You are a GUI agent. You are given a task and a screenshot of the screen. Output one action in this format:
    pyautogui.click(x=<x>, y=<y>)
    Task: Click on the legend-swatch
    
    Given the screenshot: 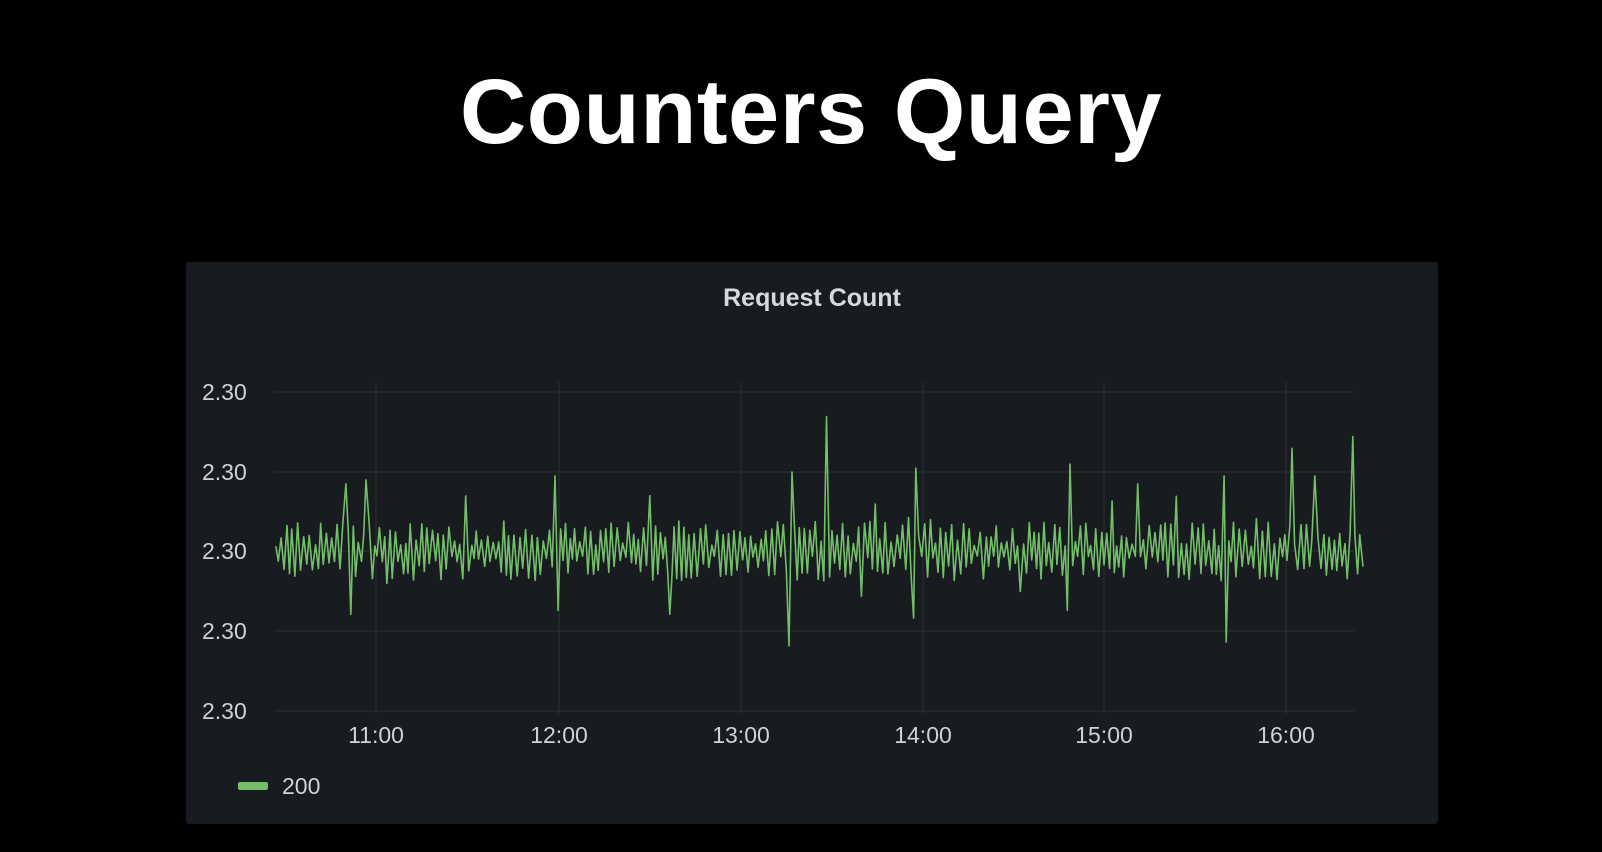 What is the action you would take?
    pyautogui.click(x=253, y=786)
    